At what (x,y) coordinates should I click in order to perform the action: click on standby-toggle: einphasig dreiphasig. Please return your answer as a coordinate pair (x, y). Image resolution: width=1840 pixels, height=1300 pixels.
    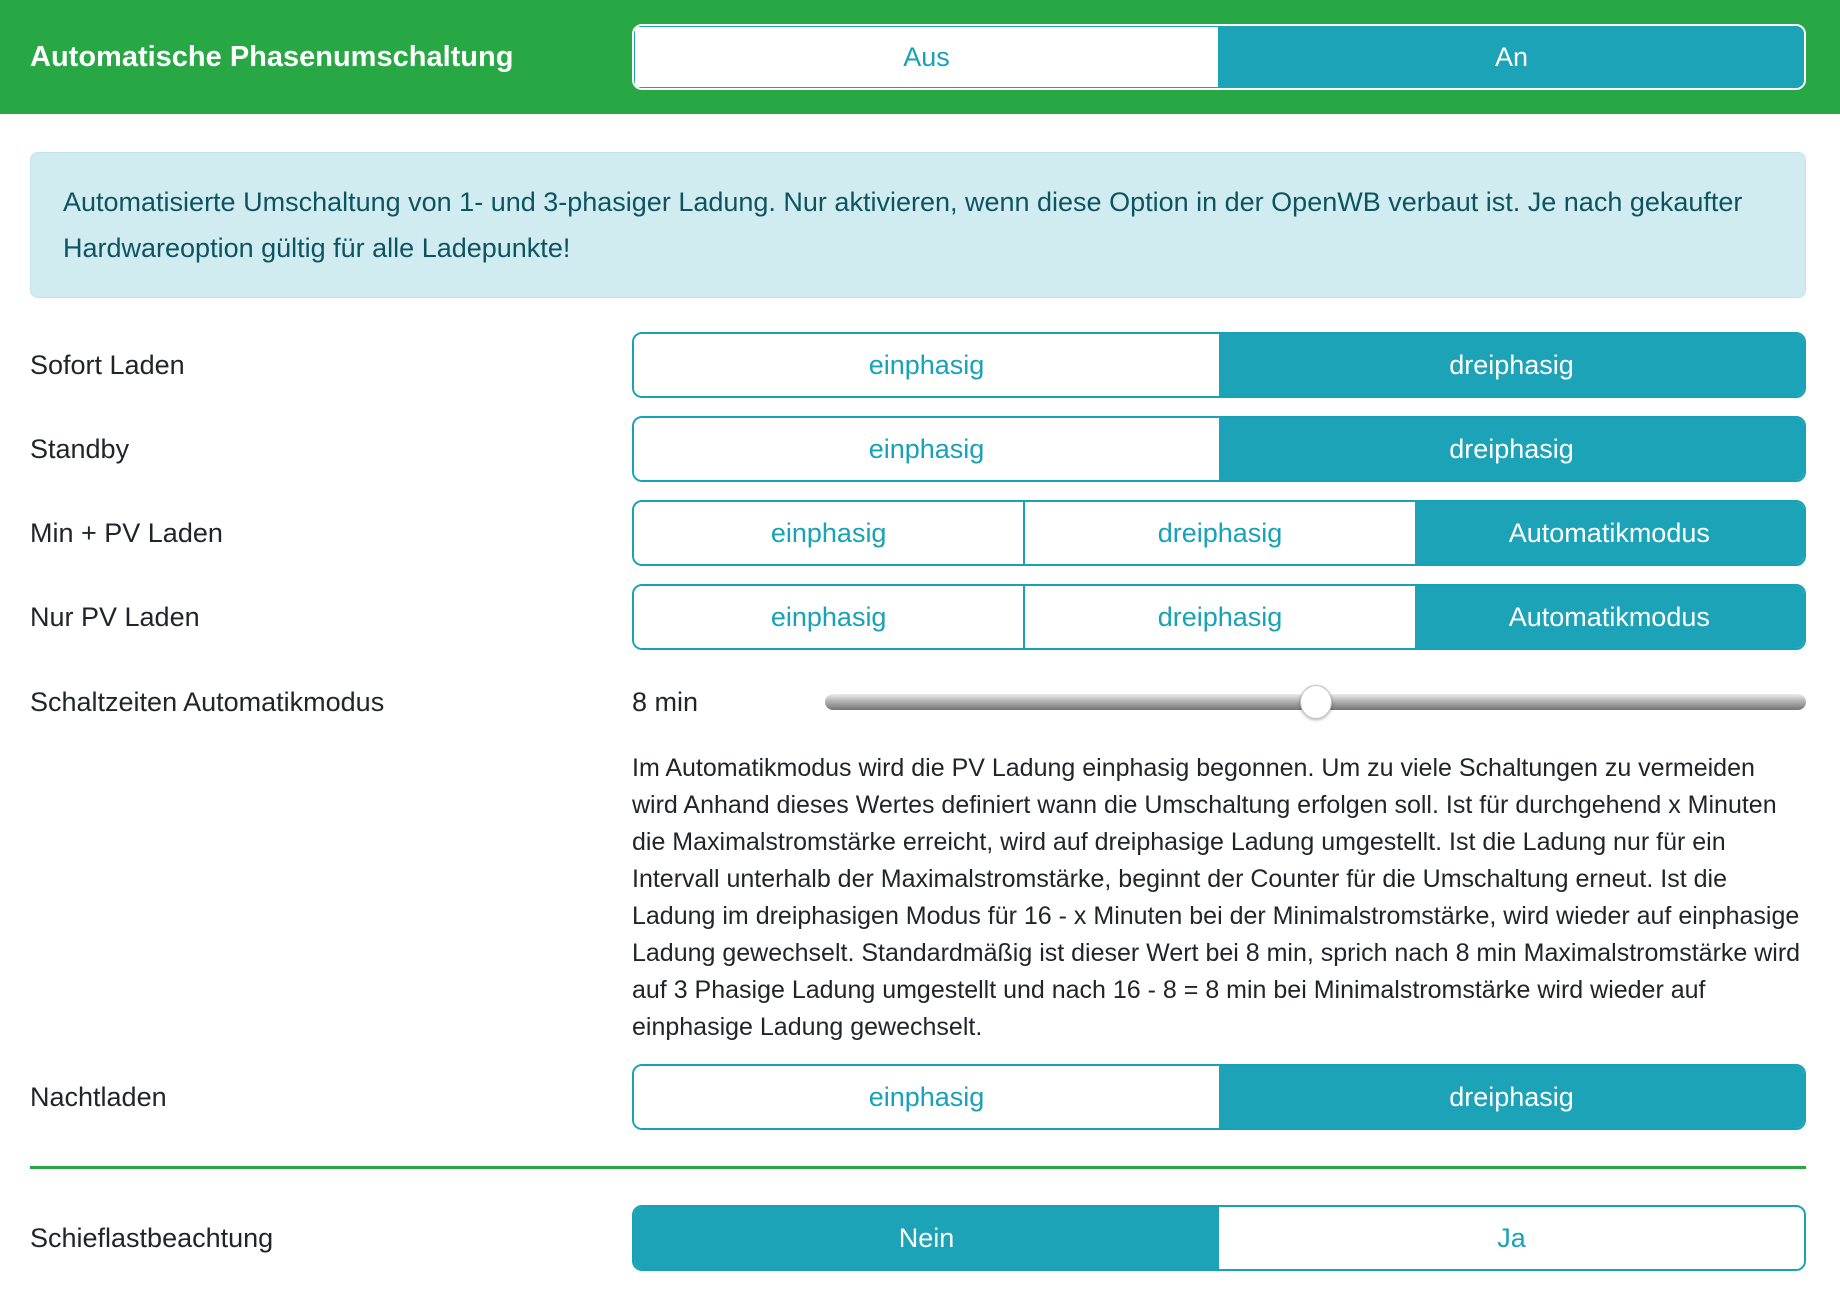
    Looking at the image, I should click on (1219, 449).